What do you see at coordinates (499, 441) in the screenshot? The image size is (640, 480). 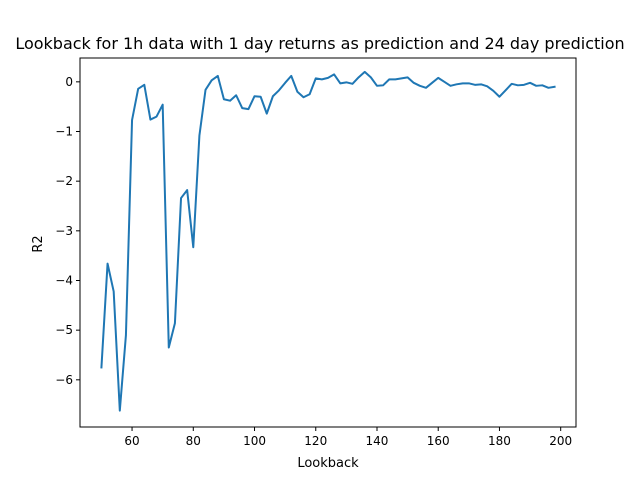 I see `x-tick-label: 180` at bounding box center [499, 441].